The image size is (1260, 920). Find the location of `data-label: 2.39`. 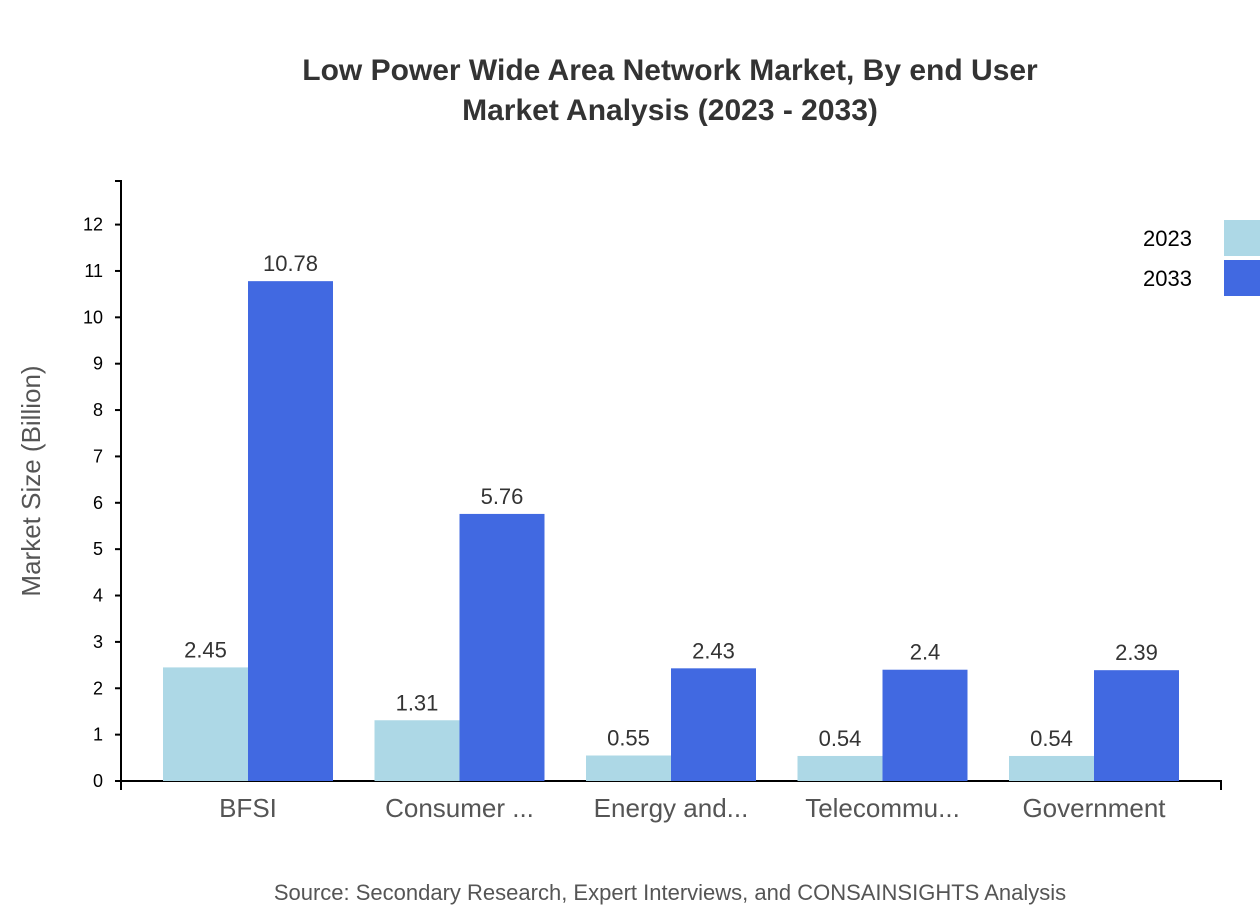

data-label: 2.39 is located at coordinates (1136, 652).